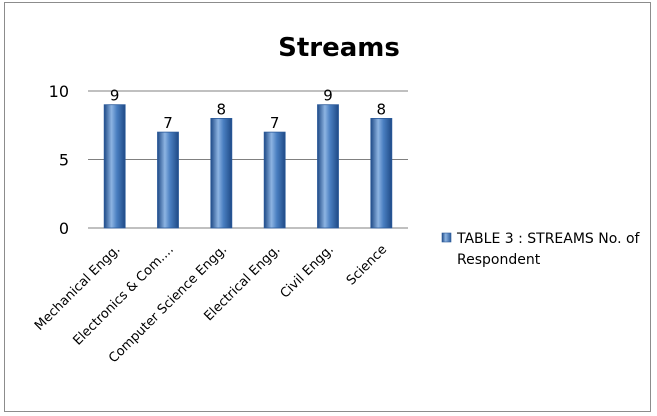  What do you see at coordinates (307, 271) in the screenshot?
I see `category-label: Civil Engg.` at bounding box center [307, 271].